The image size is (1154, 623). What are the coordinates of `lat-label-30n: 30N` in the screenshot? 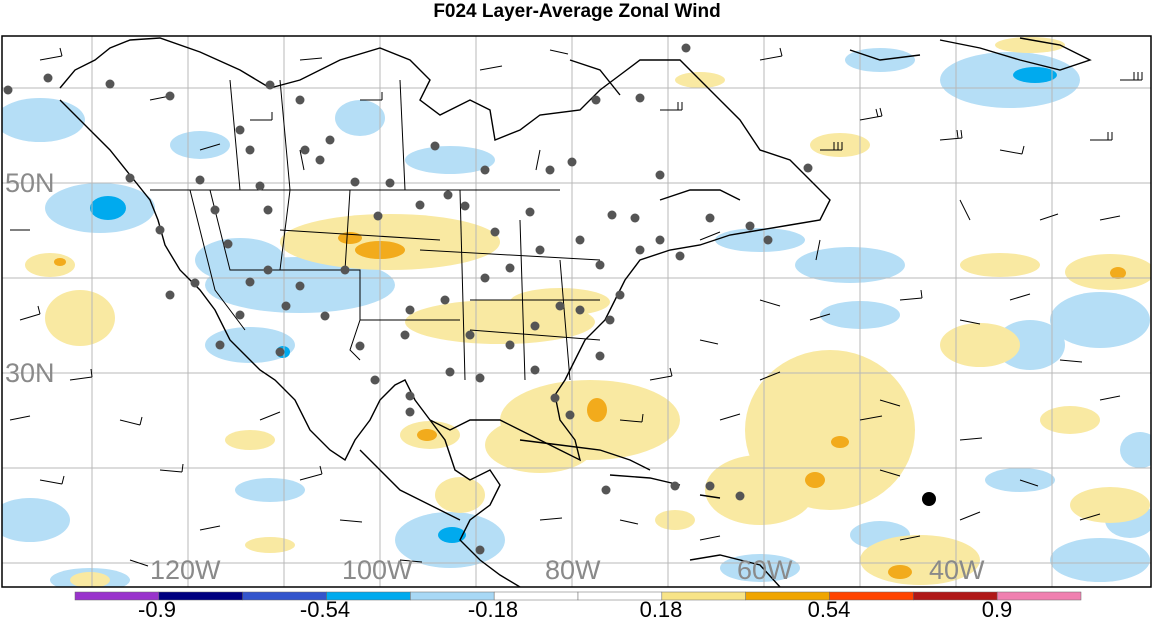 It's located at (30, 373).